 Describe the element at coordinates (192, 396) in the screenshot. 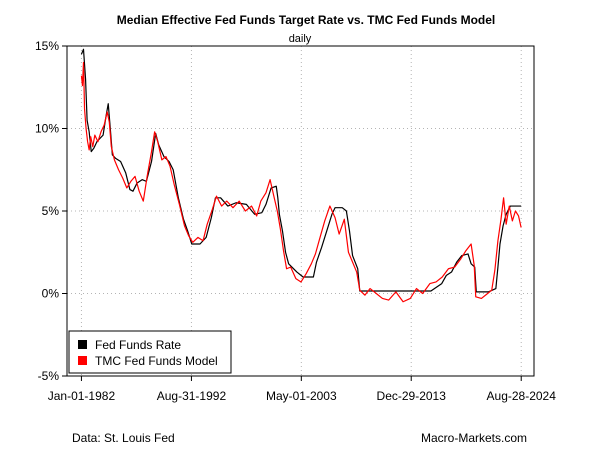

I see `x-tick-label: Aug-31-1992` at that location.